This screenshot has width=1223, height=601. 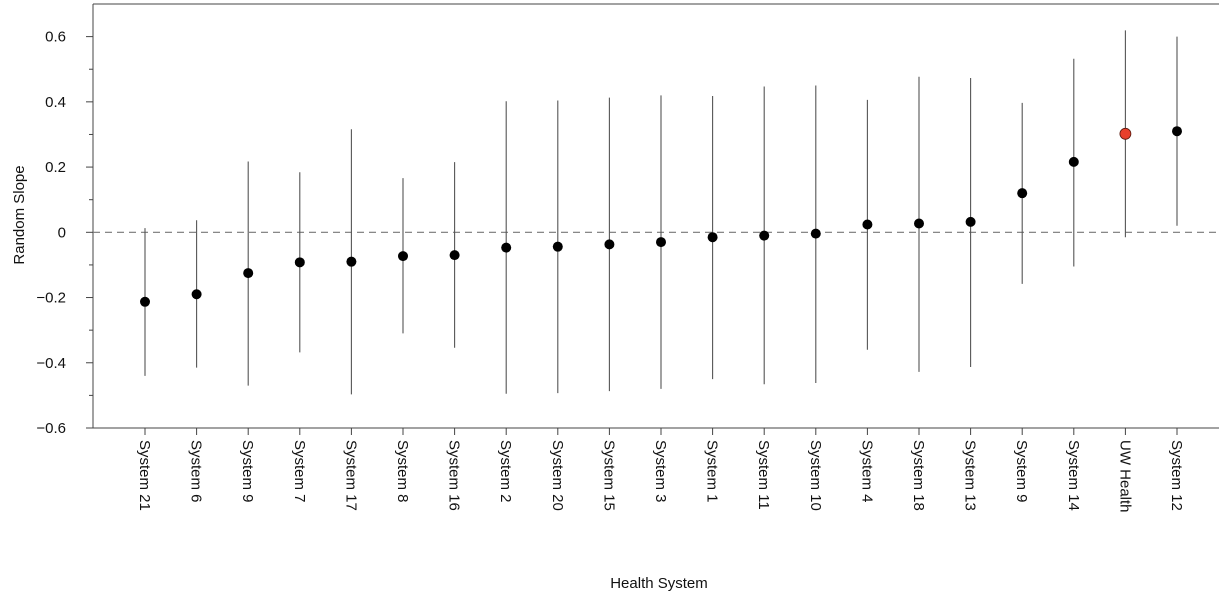 I want to click on x-tick-label: System 8, so click(x=402, y=471).